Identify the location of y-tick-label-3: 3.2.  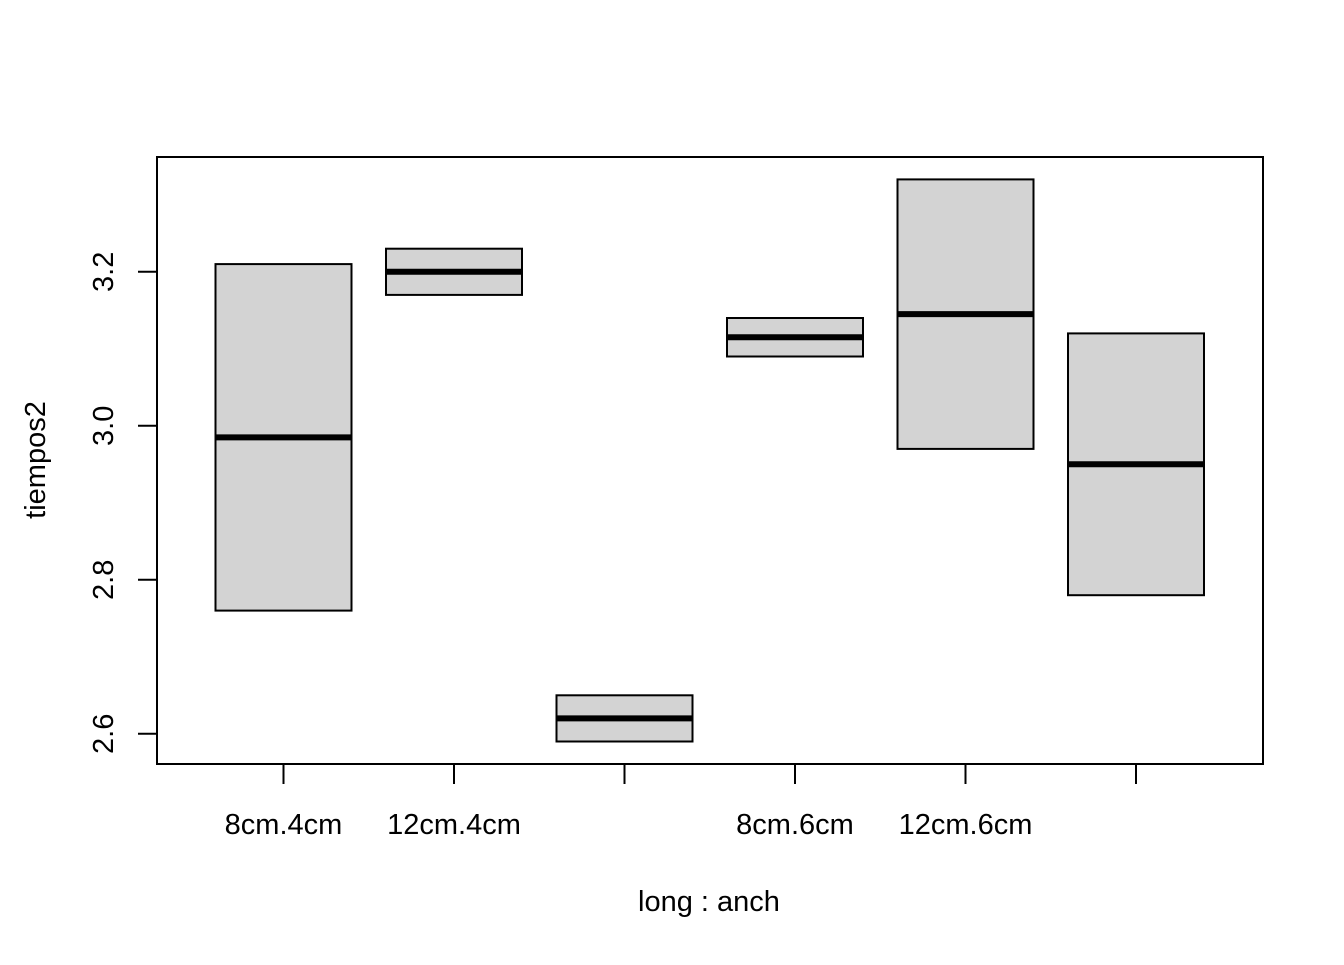
(104, 272).